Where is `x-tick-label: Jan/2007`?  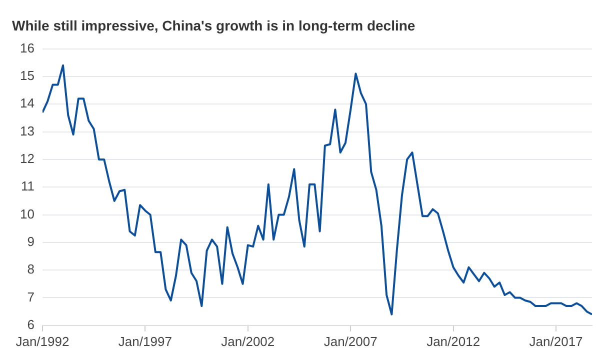 x-tick-label: Jan/2007 is located at coordinates (351, 341).